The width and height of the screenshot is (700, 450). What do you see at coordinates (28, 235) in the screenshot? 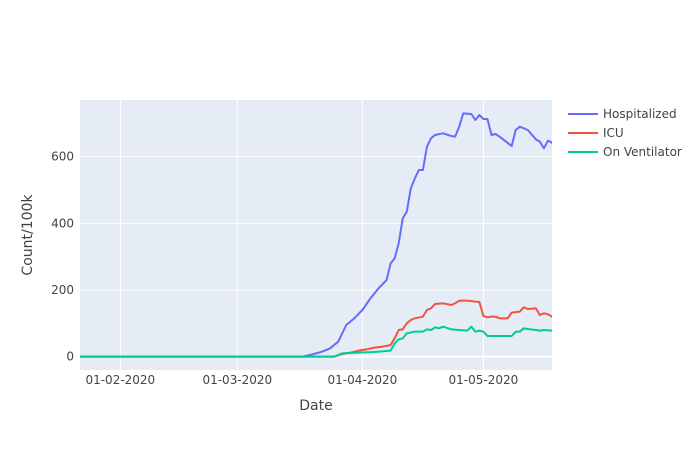
I see `y-axis-title: Count/100k` at bounding box center [28, 235].